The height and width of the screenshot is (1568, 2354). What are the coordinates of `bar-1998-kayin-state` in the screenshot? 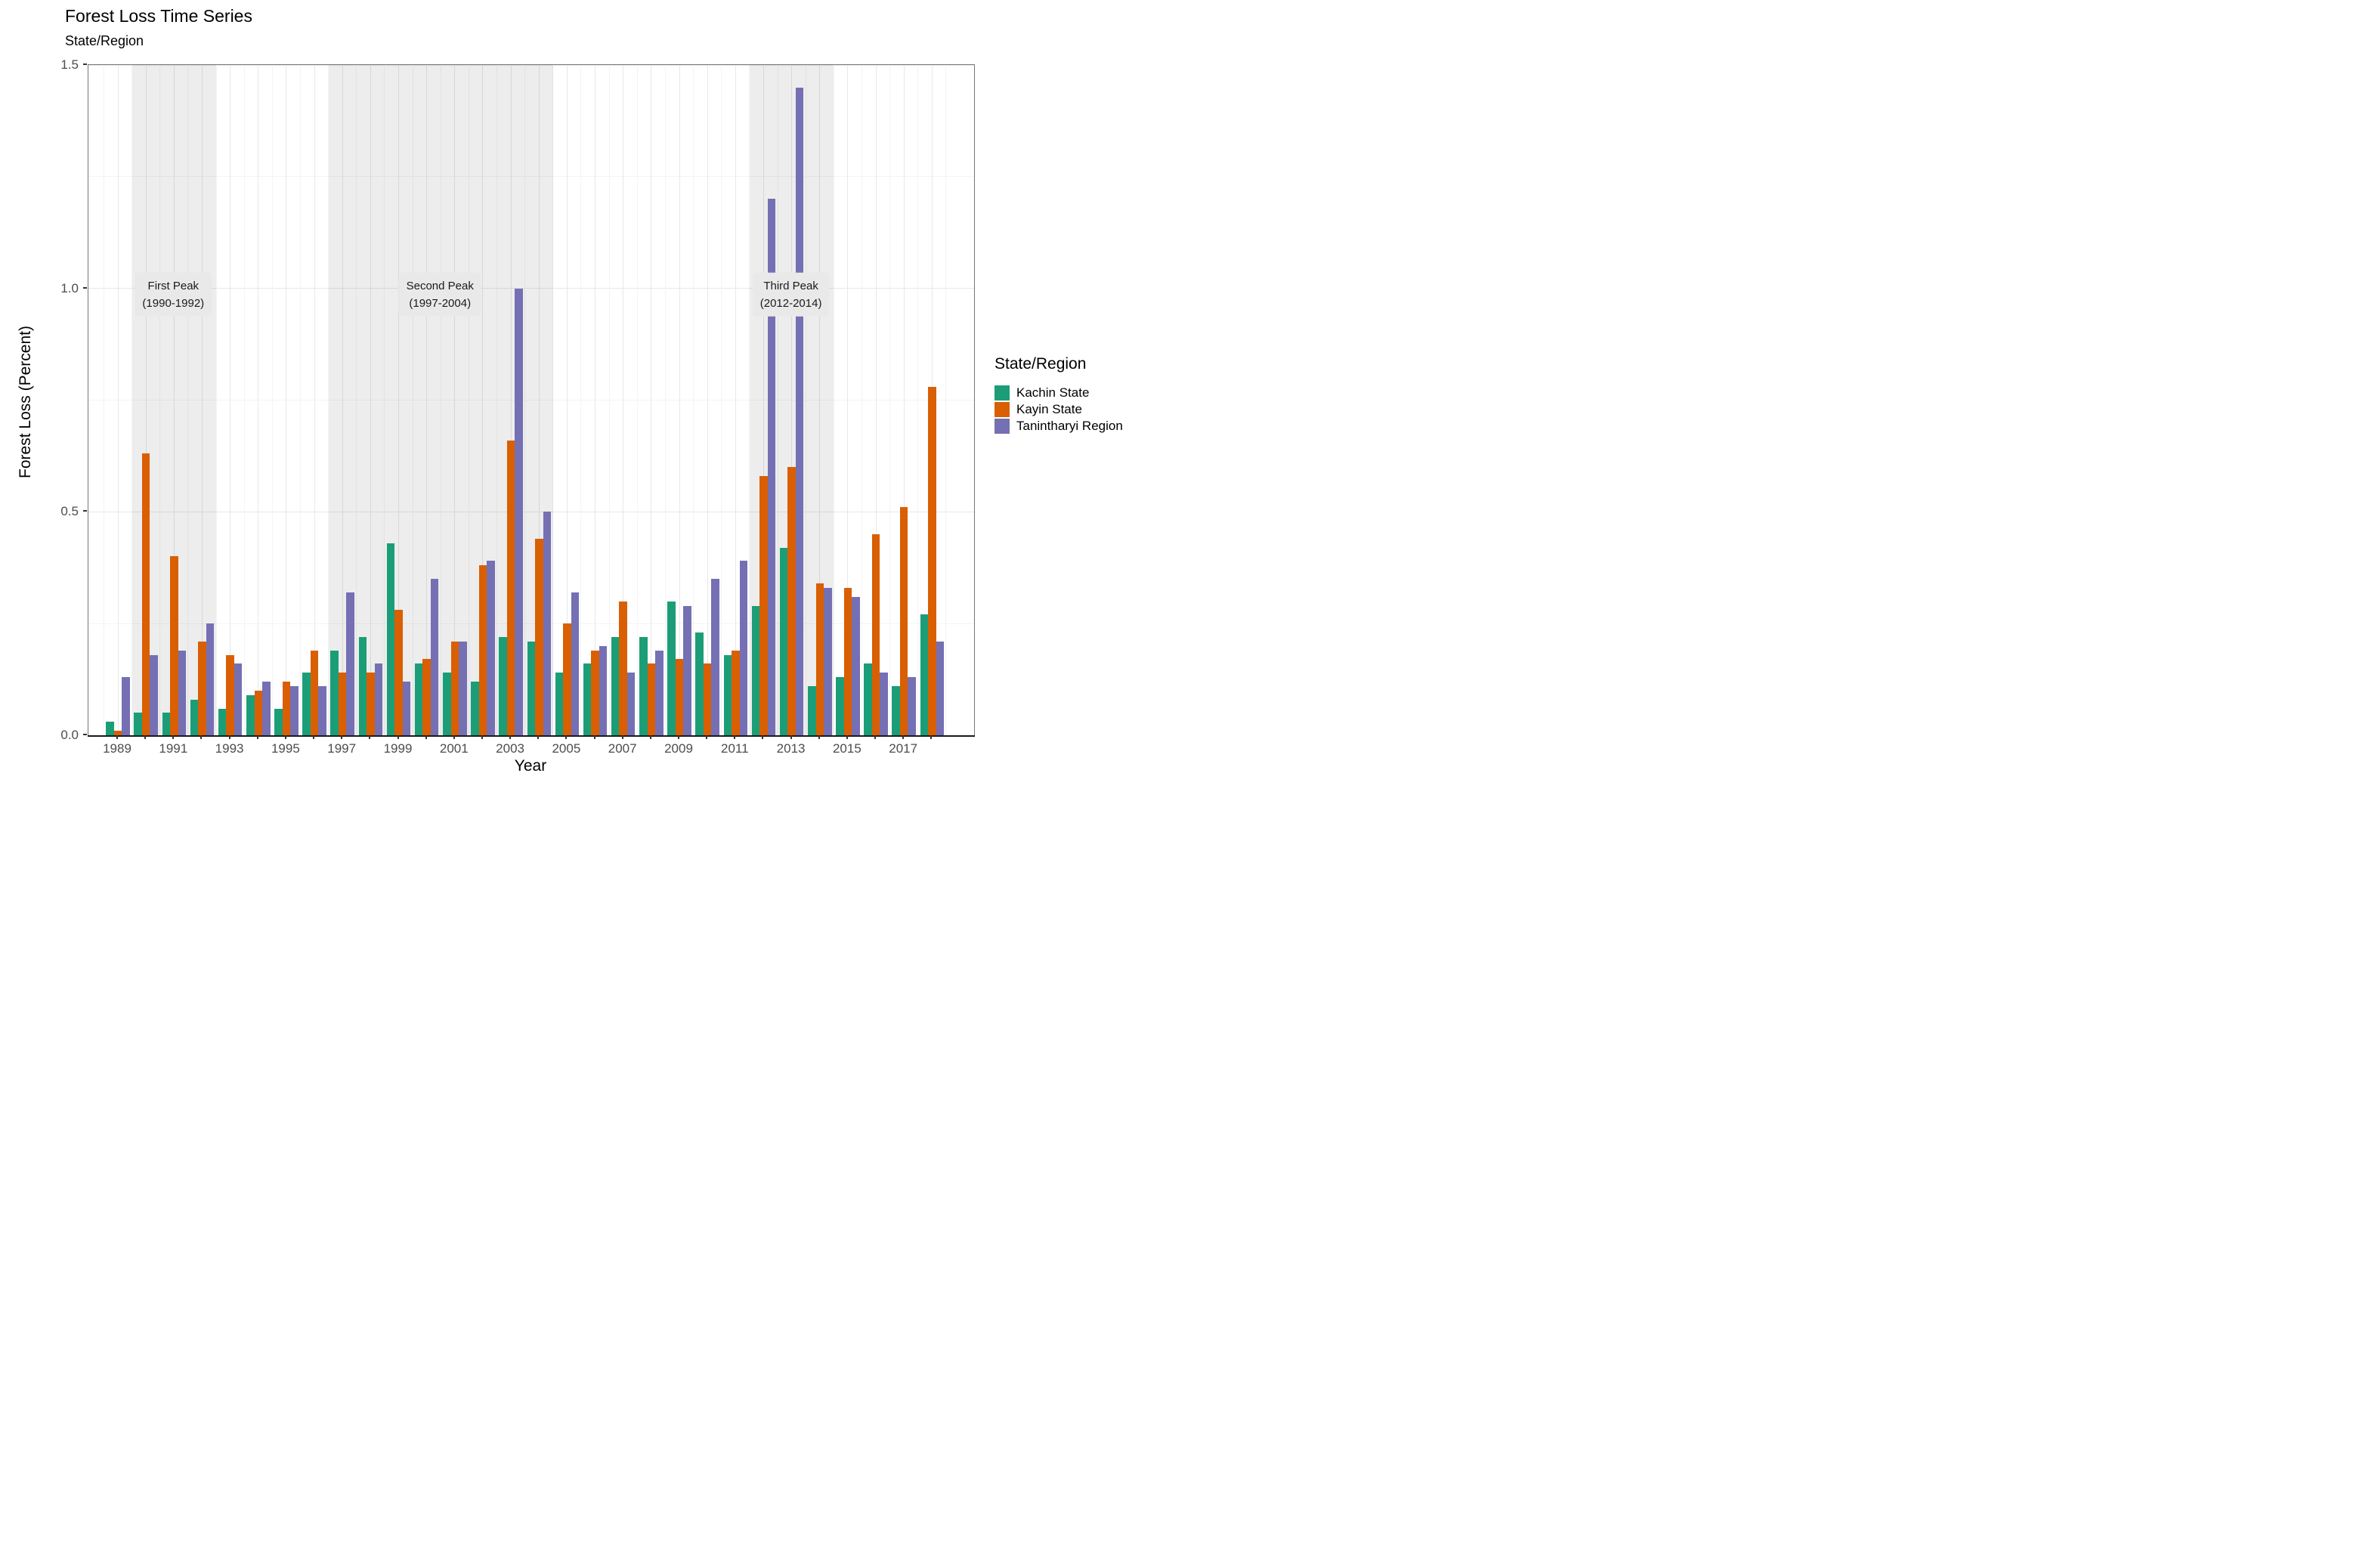 It's located at (371, 704).